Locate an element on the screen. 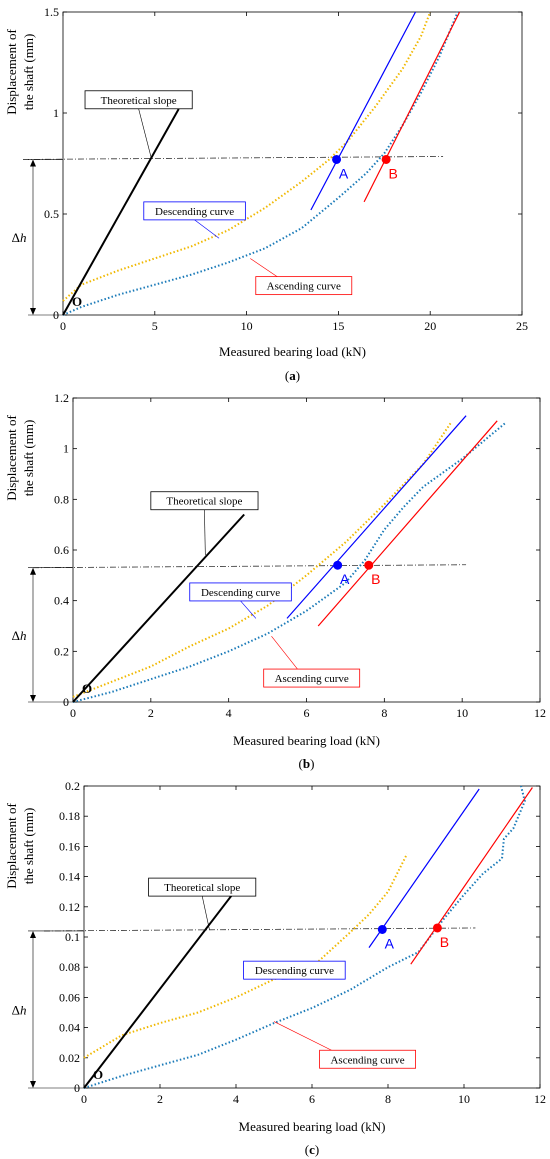 The height and width of the screenshot is (1159, 550). y-tick-label: 0.5 is located at coordinates (51, 214).